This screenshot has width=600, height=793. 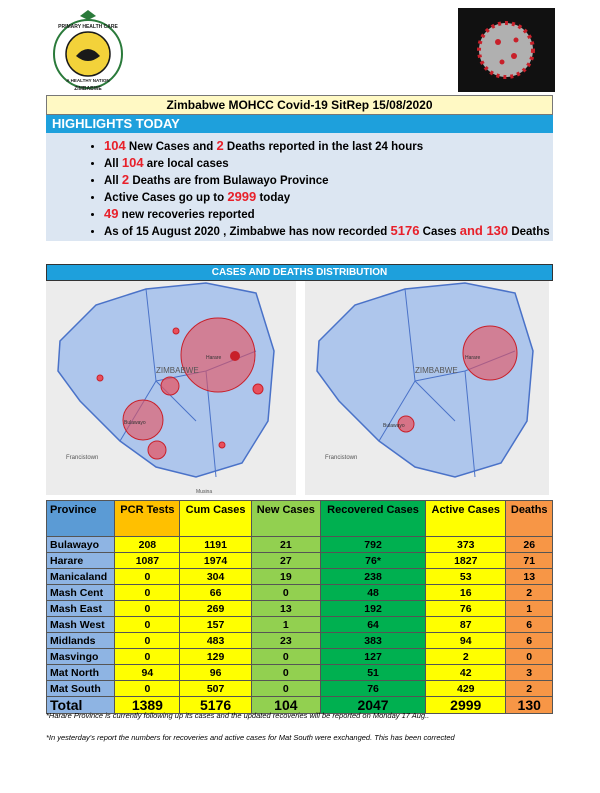 What do you see at coordinates (88, 27) in the screenshot?
I see `logo-text: PRIMARY HEALTH CARE` at bounding box center [88, 27].